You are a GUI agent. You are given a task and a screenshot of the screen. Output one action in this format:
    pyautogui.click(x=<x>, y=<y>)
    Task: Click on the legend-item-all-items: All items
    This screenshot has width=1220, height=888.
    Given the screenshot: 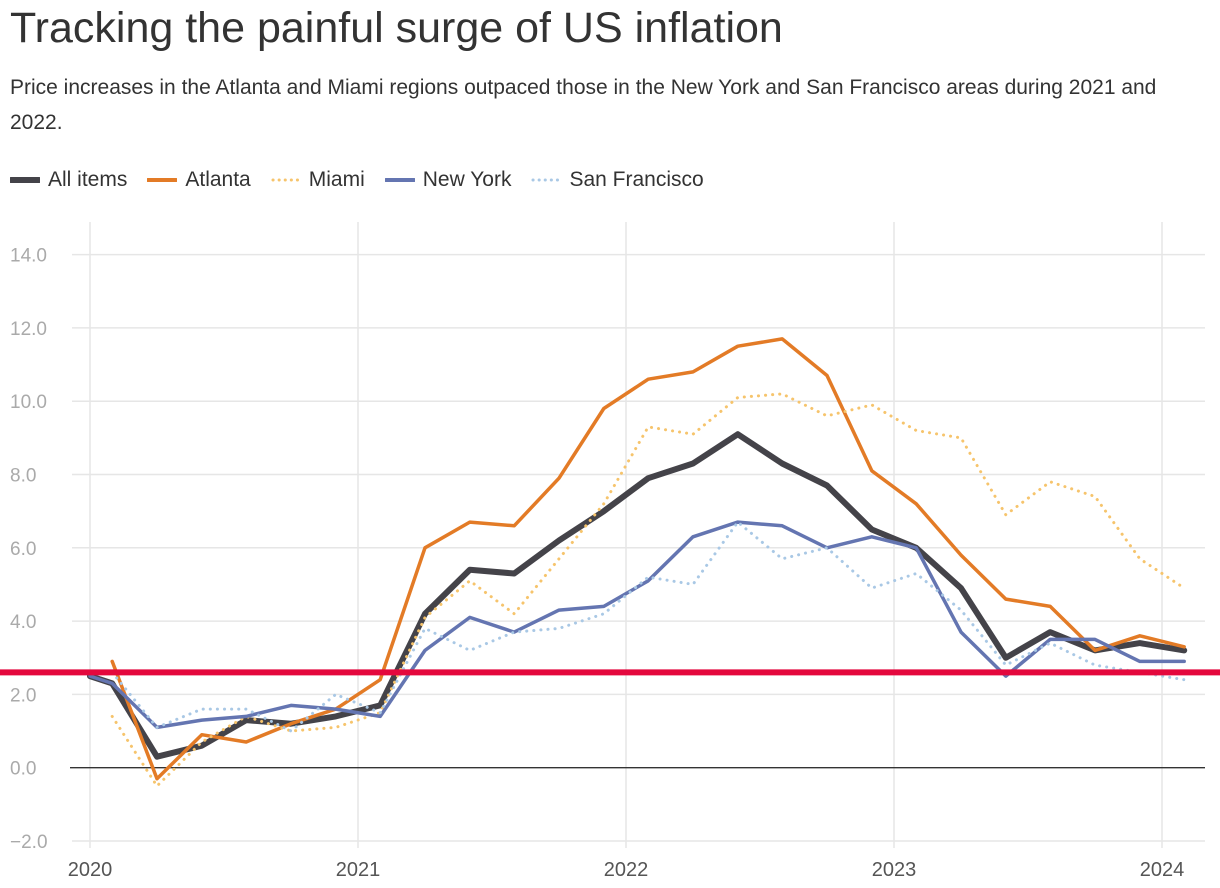 What is the action you would take?
    pyautogui.click(x=68, y=180)
    